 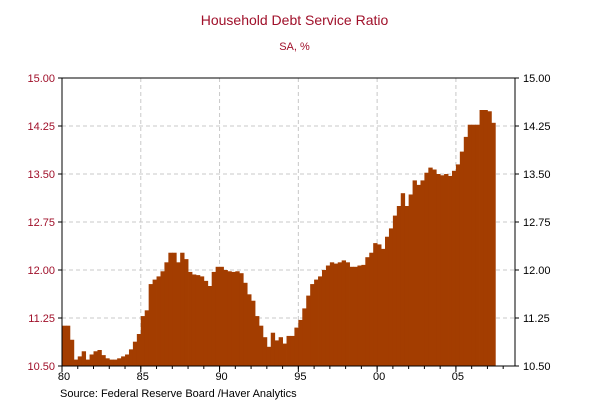 I want to click on y-tick-label-left: 12.75, so click(x=41, y=223).